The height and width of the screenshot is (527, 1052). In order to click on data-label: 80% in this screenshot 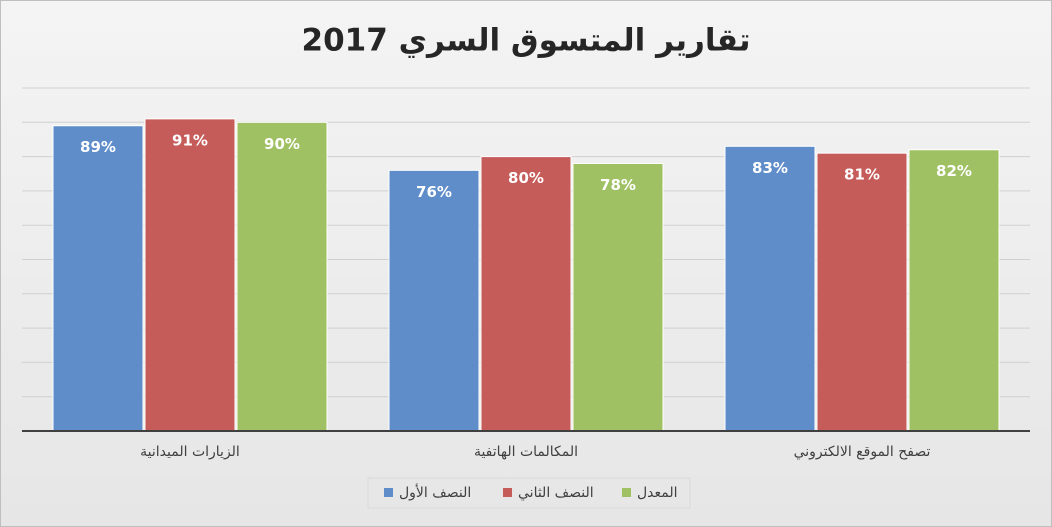, I will do `click(526, 178)`.